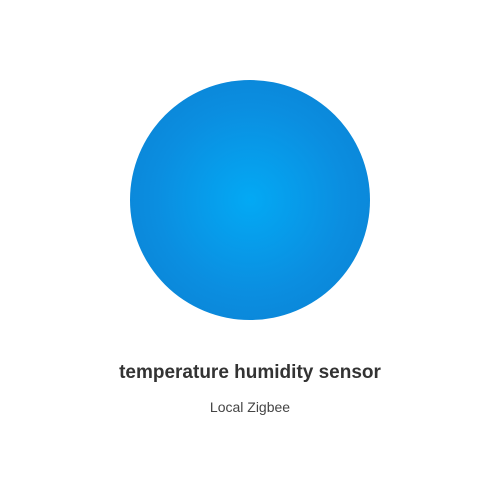  I want to click on device-name: temperature humidity sensor, so click(250, 372).